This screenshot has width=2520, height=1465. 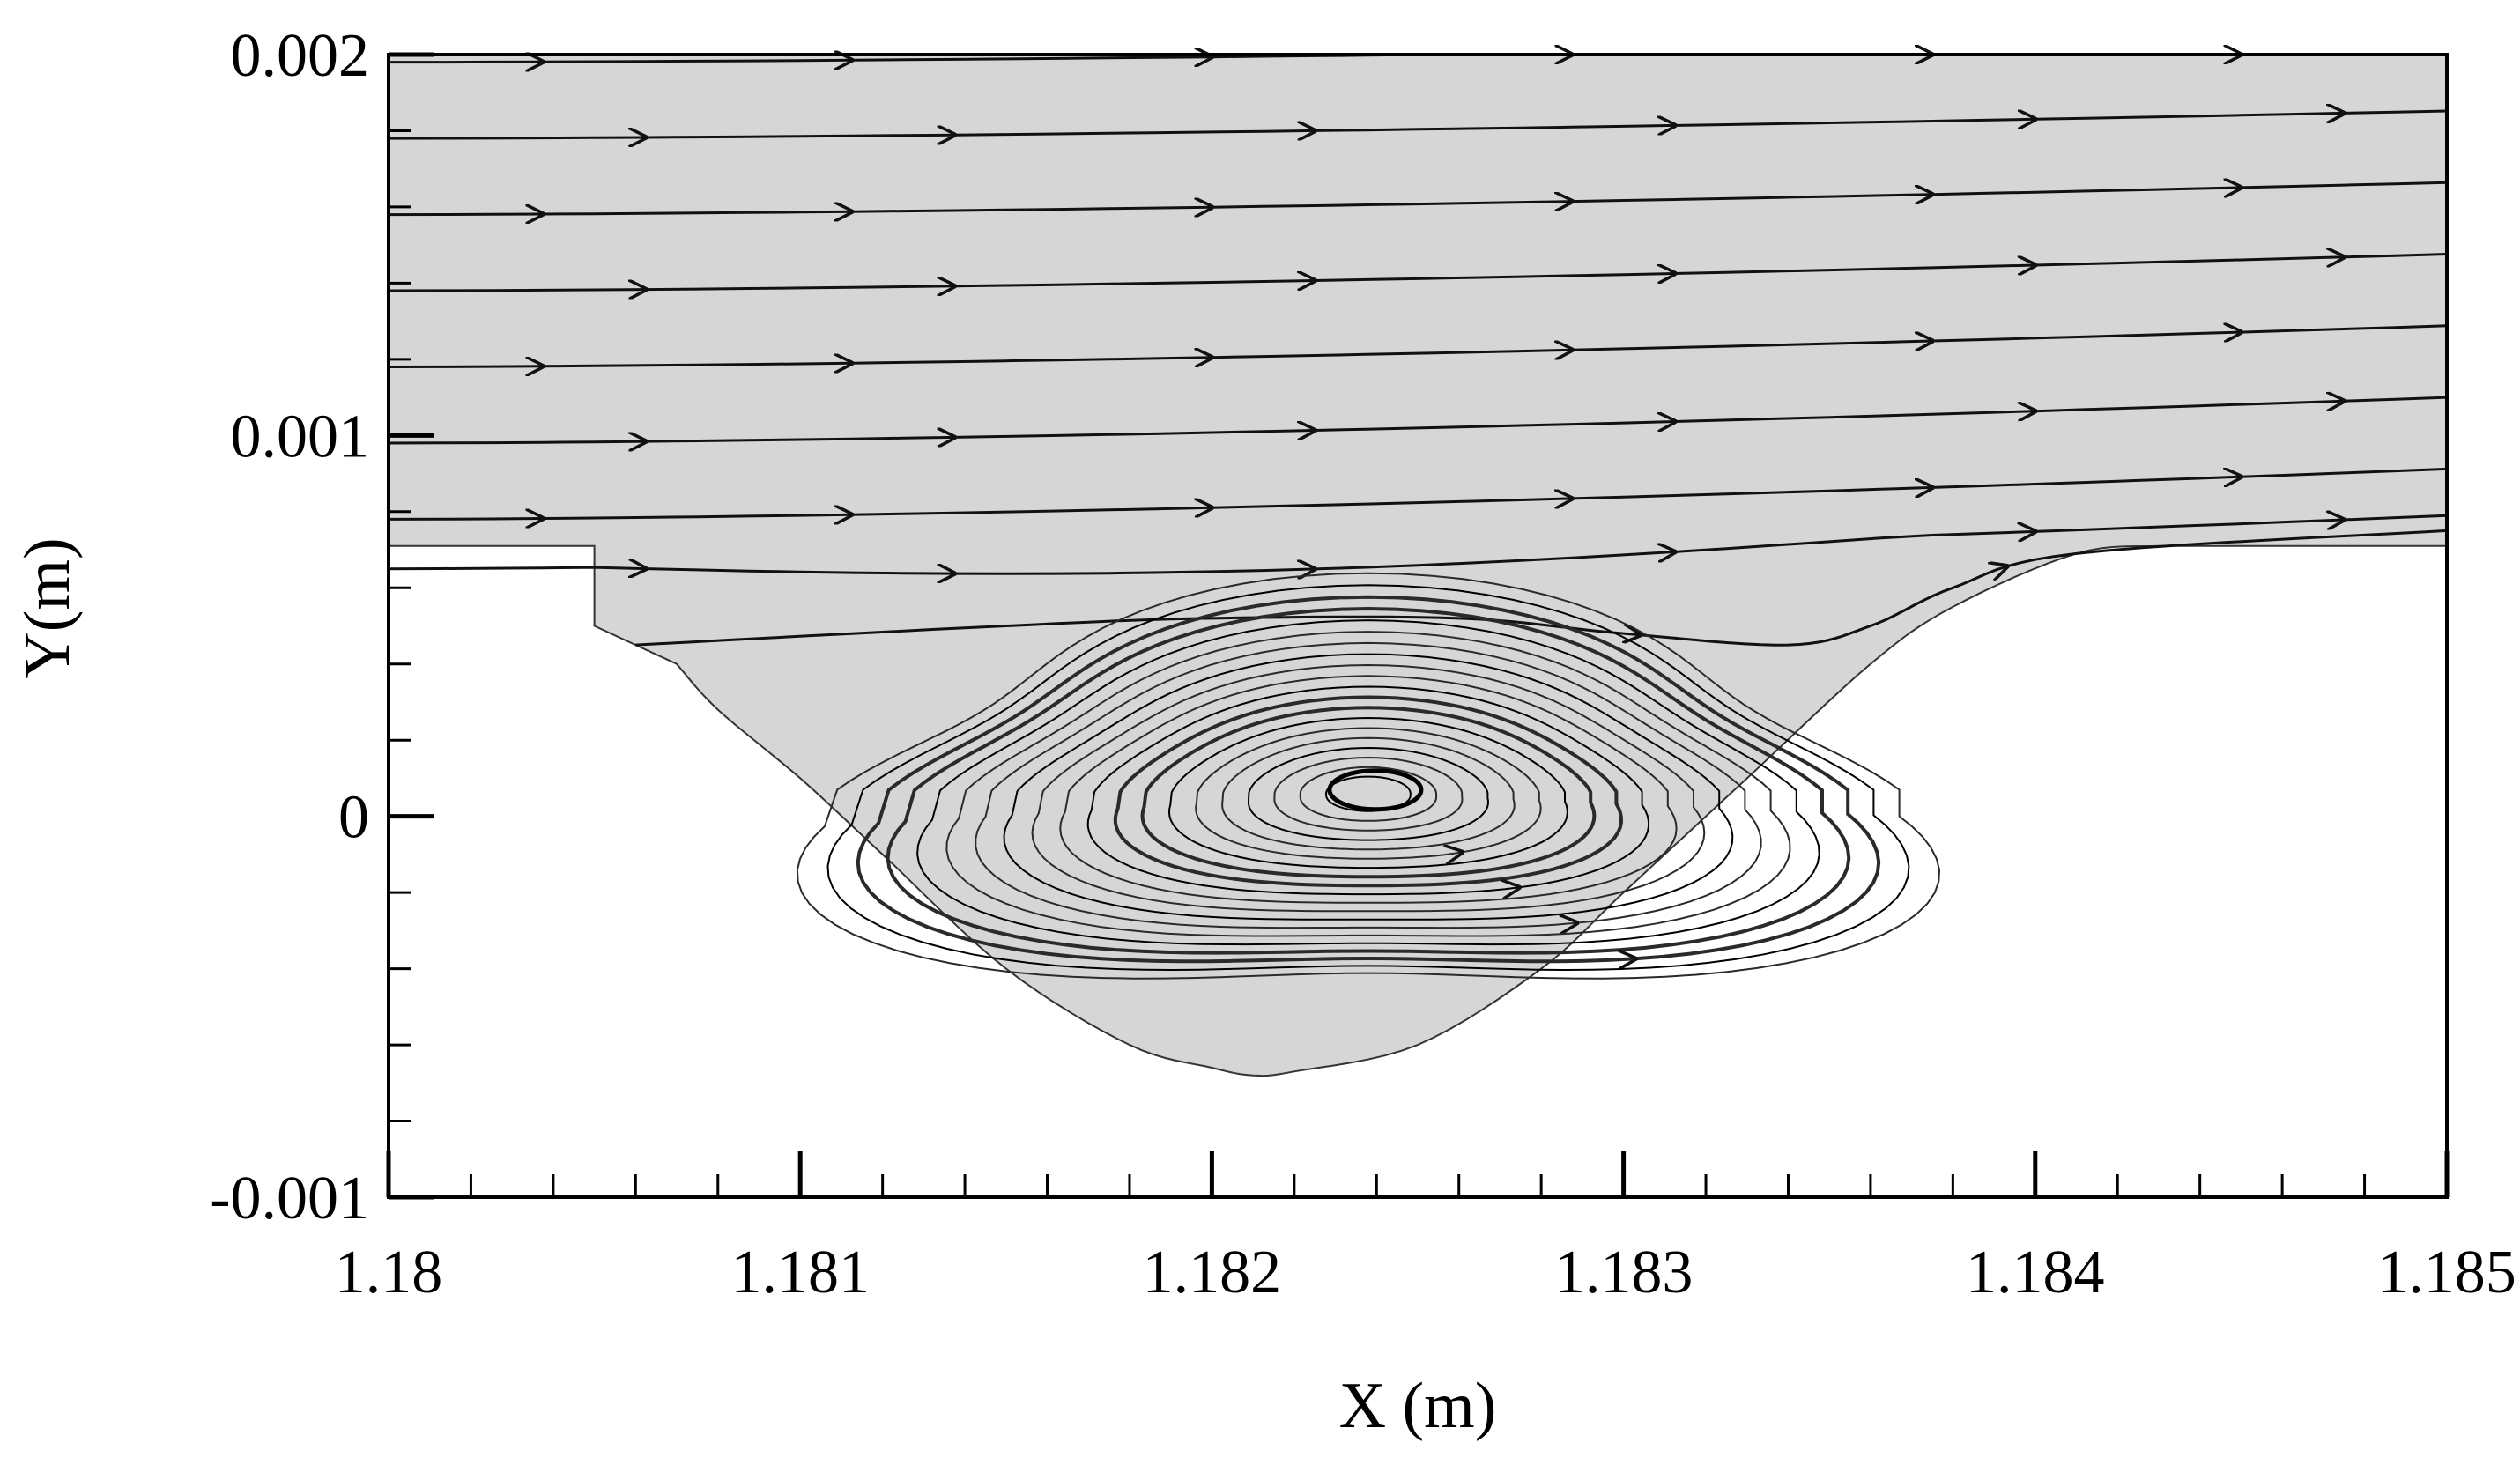 What do you see at coordinates (1212, 1272) in the screenshot?
I see `x-tick-label: 1.182` at bounding box center [1212, 1272].